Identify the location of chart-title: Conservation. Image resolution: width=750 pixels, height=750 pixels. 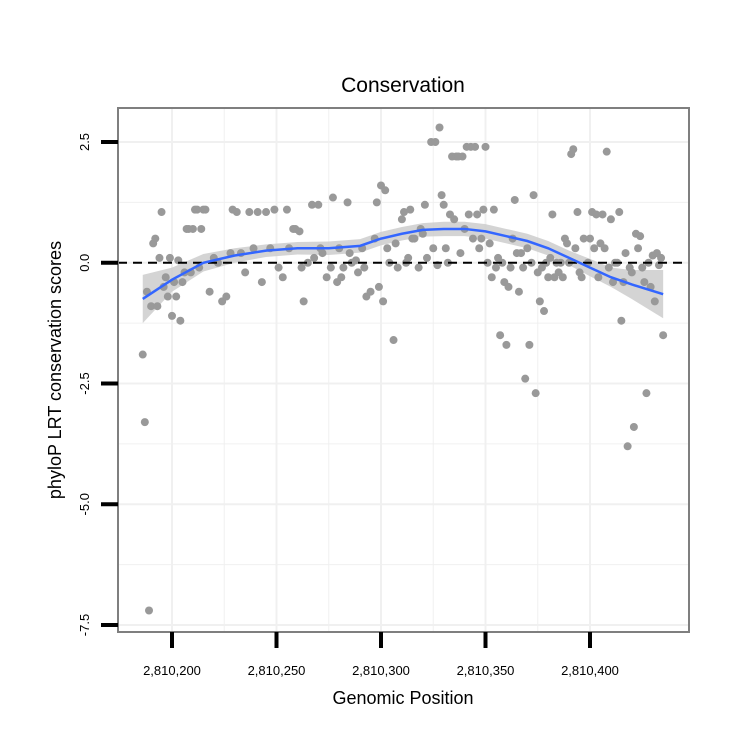
(403, 85).